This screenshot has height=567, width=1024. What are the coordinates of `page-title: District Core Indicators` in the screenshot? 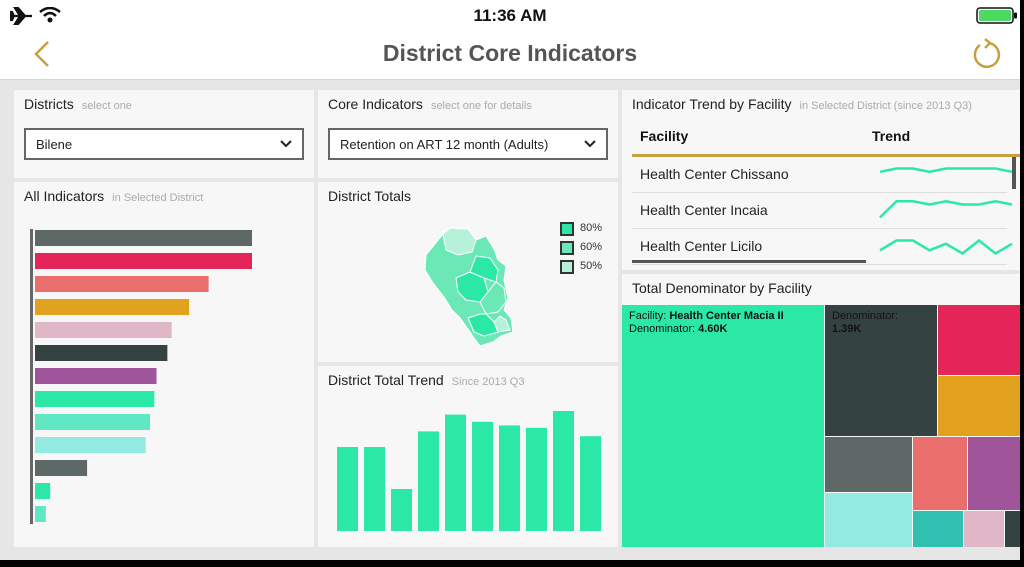 It's located at (510, 53).